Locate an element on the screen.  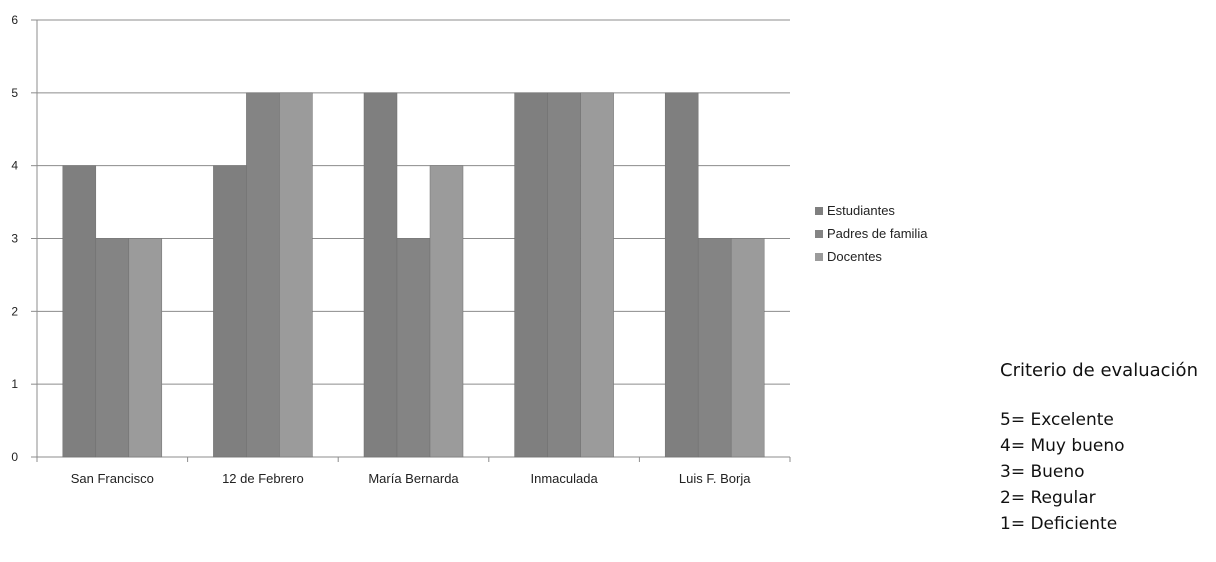
y-tick-label: 6 is located at coordinates (14, 20).